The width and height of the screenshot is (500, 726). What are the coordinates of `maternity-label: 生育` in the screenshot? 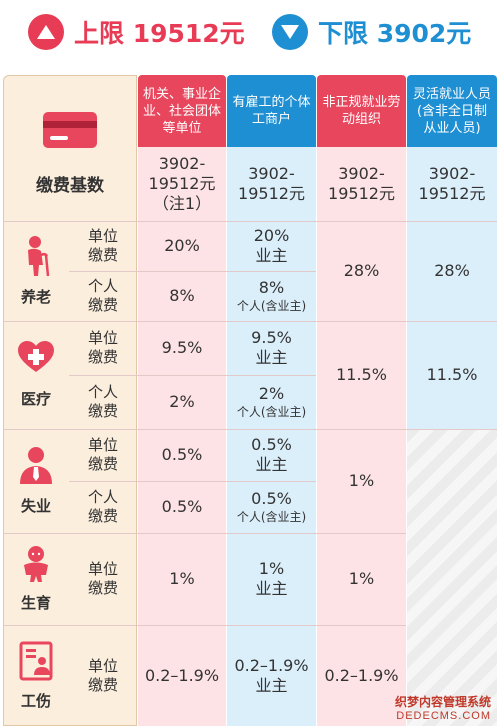 It's located at (35, 603).